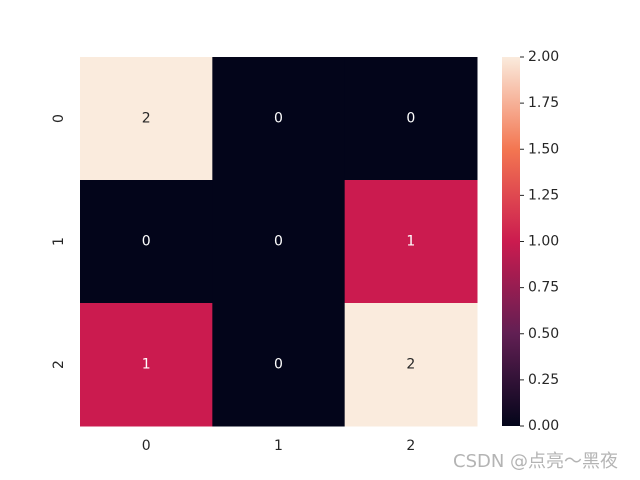  Describe the element at coordinates (543, 242) in the screenshot. I see `colorbar-tick-label: 1.00` at that location.